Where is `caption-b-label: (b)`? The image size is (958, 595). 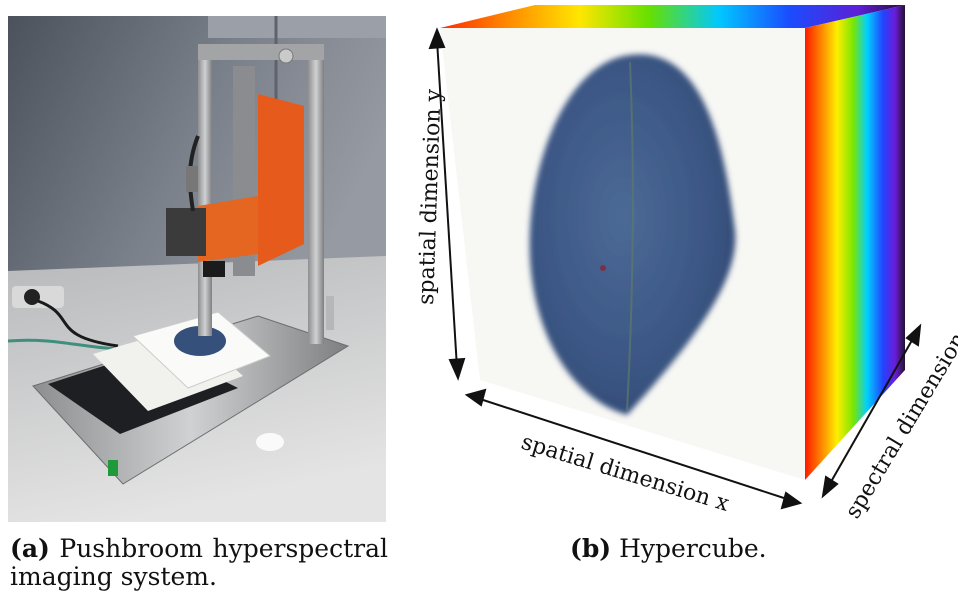 caption-b-label: (b) is located at coordinates (591, 548).